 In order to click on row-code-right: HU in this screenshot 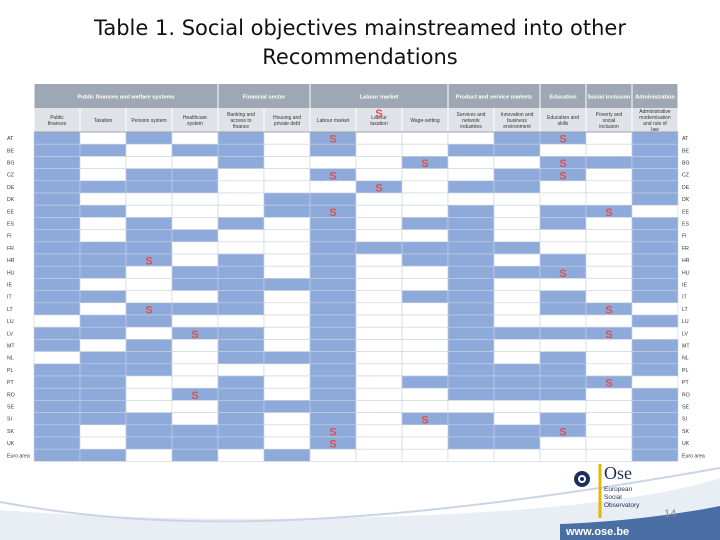, I will do `click(686, 273)`.